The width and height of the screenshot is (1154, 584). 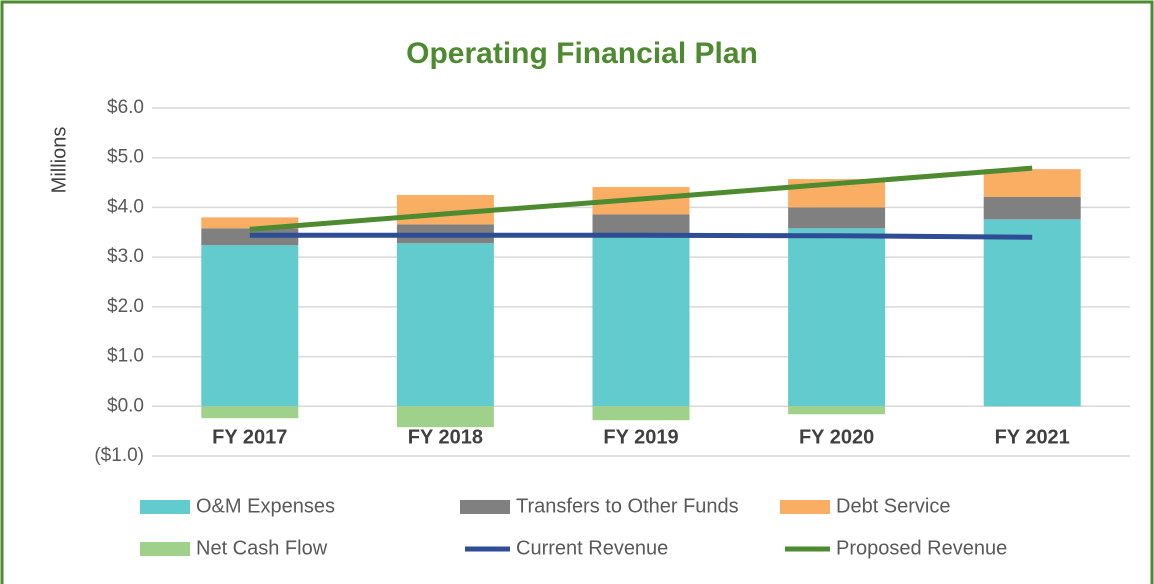 I want to click on legend-label: Transfers to Other Funds, so click(x=627, y=506).